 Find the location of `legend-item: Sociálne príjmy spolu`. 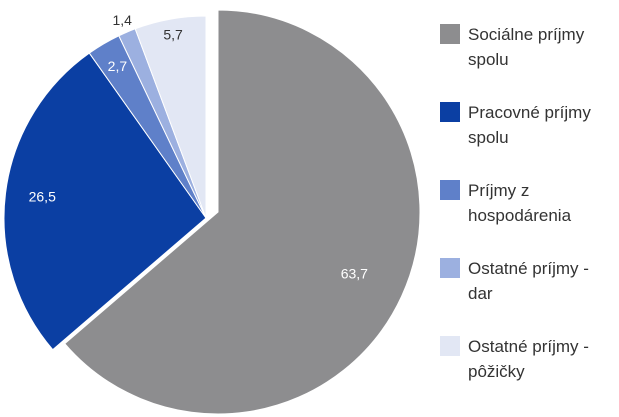

legend-item: Sociálne príjmy spolu is located at coordinates (529, 61).